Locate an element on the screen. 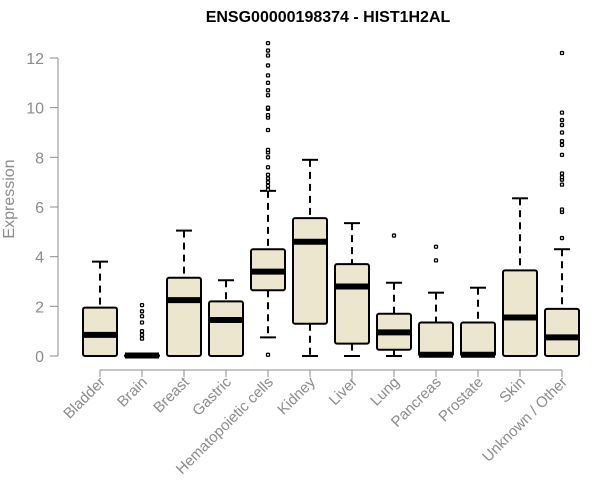 The image size is (600, 500). y-tick-label: 10 is located at coordinates (35, 109).